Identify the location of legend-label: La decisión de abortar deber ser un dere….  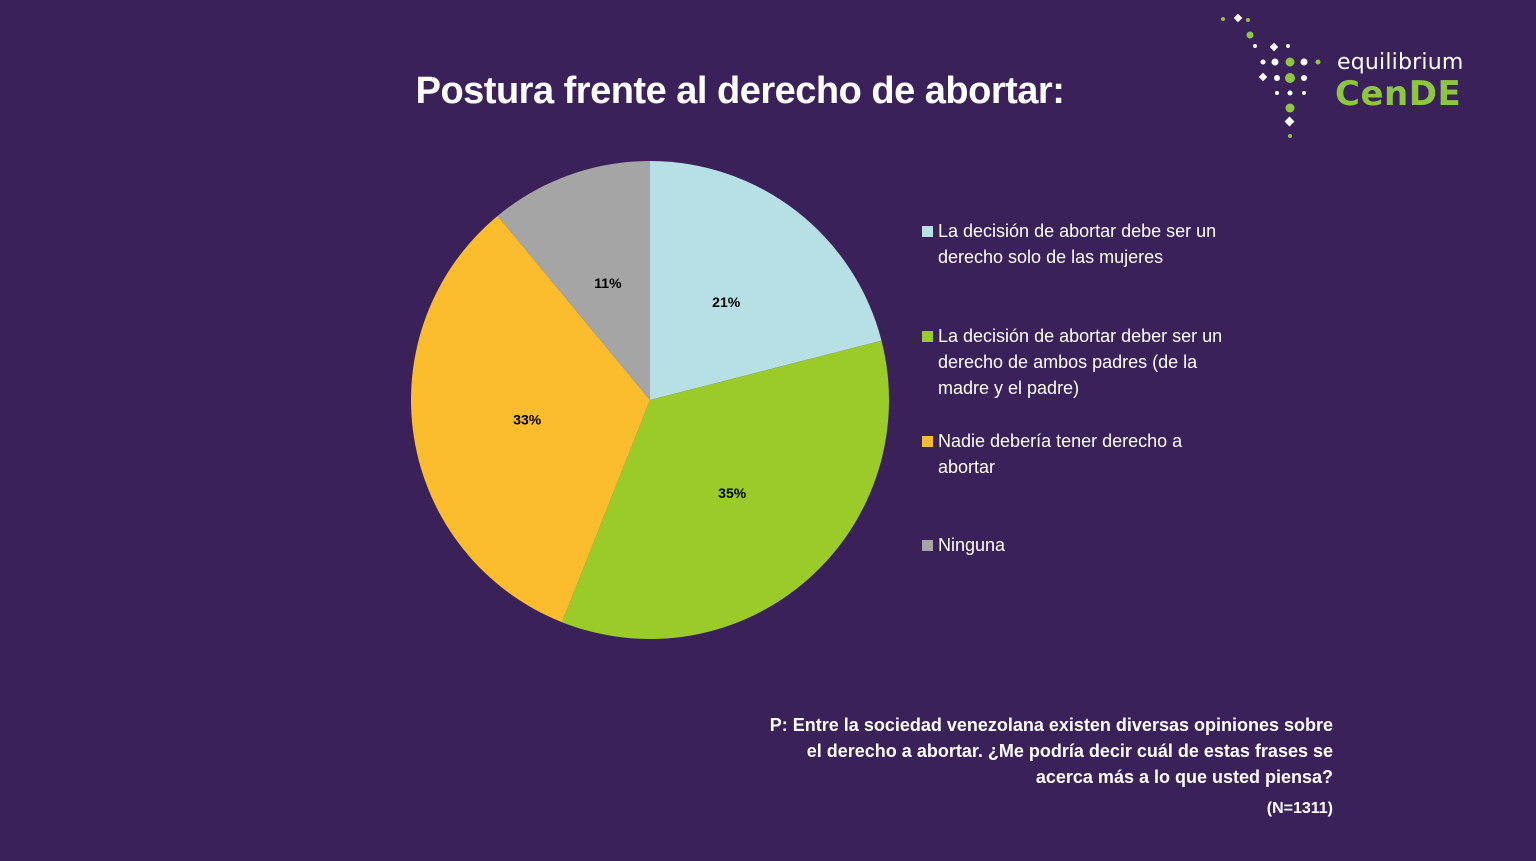
(1080, 362).